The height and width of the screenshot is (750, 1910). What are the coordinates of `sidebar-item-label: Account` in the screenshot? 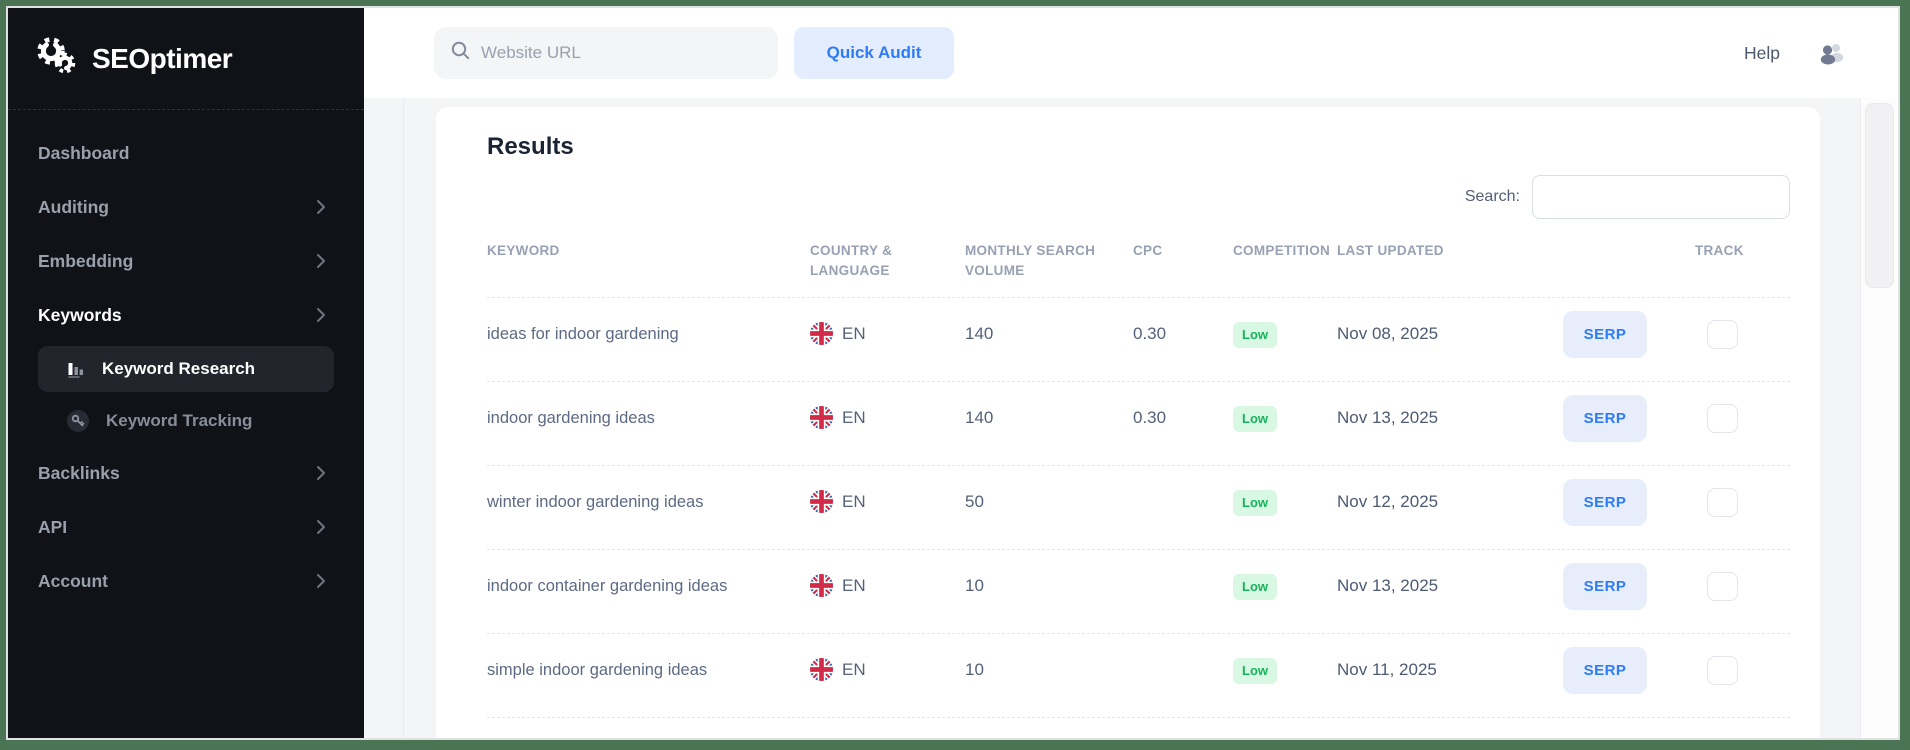 It's located at (73, 580).